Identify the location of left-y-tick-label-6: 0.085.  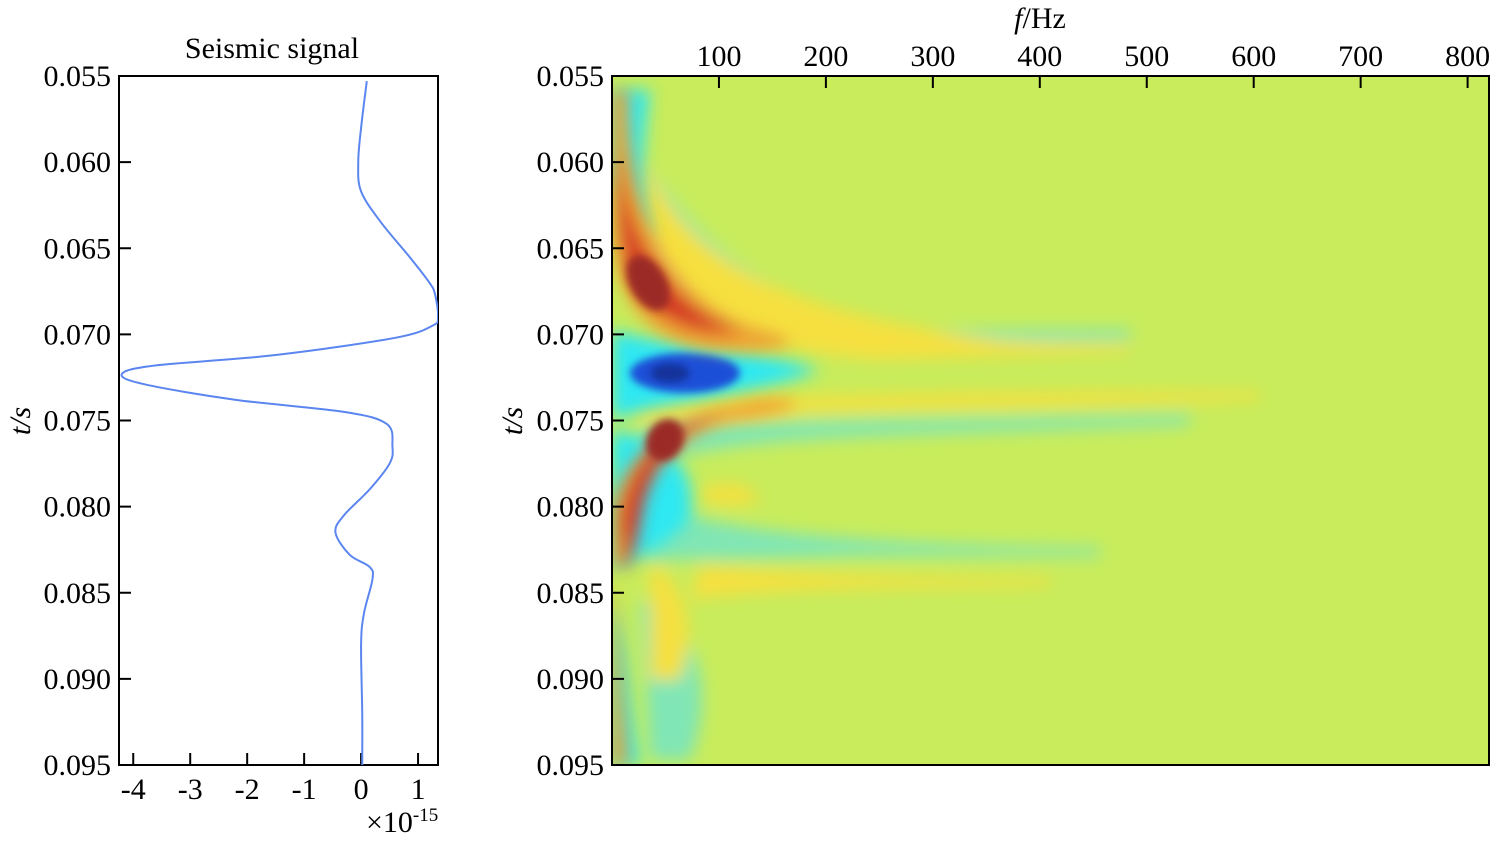
(78, 593).